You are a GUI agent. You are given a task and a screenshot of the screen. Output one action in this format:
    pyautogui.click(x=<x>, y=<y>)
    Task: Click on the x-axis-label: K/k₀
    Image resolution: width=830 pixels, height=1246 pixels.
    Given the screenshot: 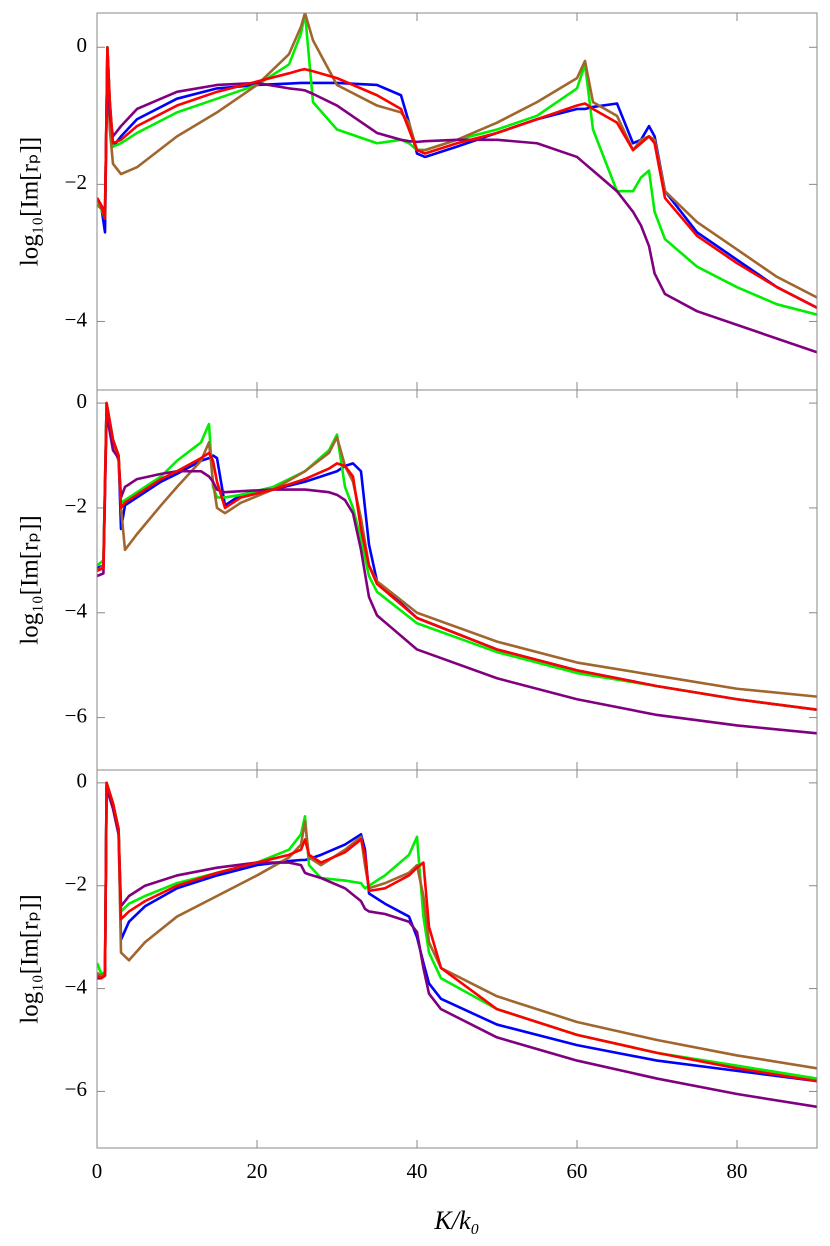 What is the action you would take?
    pyautogui.click(x=456, y=1220)
    